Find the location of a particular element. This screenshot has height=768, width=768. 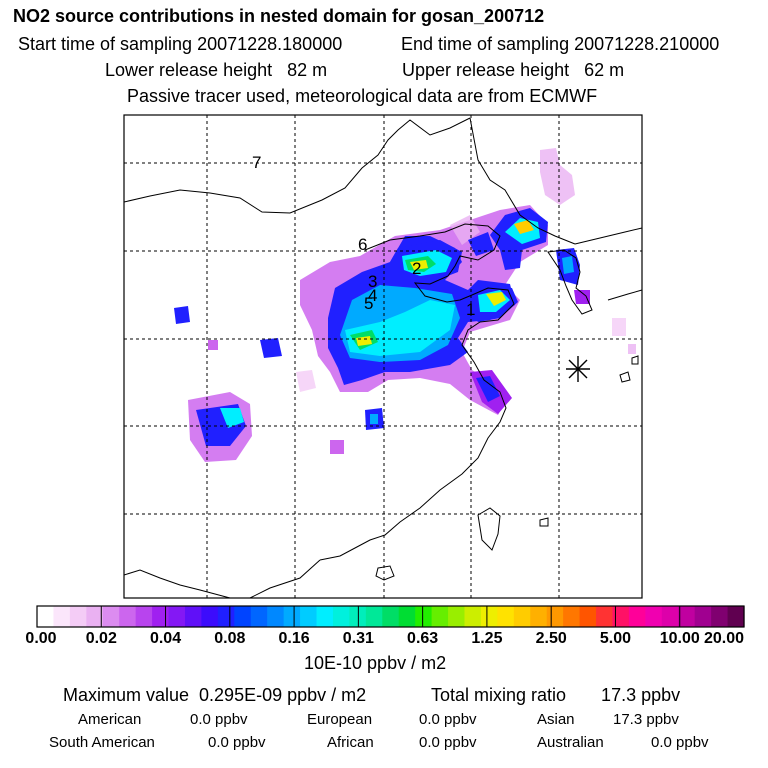

colorbar-cells is located at coordinates (391, 616).